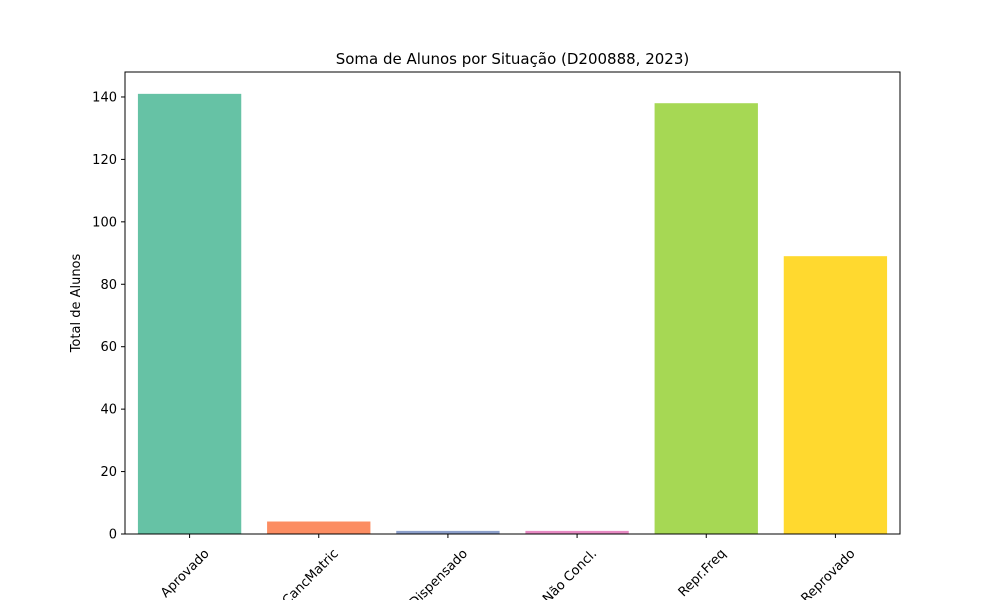 This screenshot has height=600, width=1000. Describe the element at coordinates (835, 395) in the screenshot. I see `bar-reprovado` at that location.